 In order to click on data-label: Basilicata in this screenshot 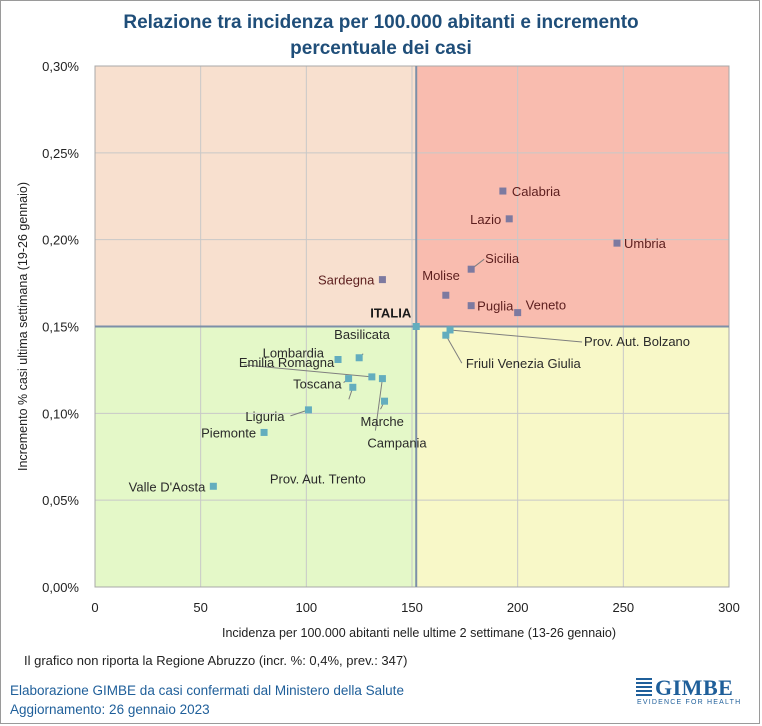, I will do `click(362, 334)`.